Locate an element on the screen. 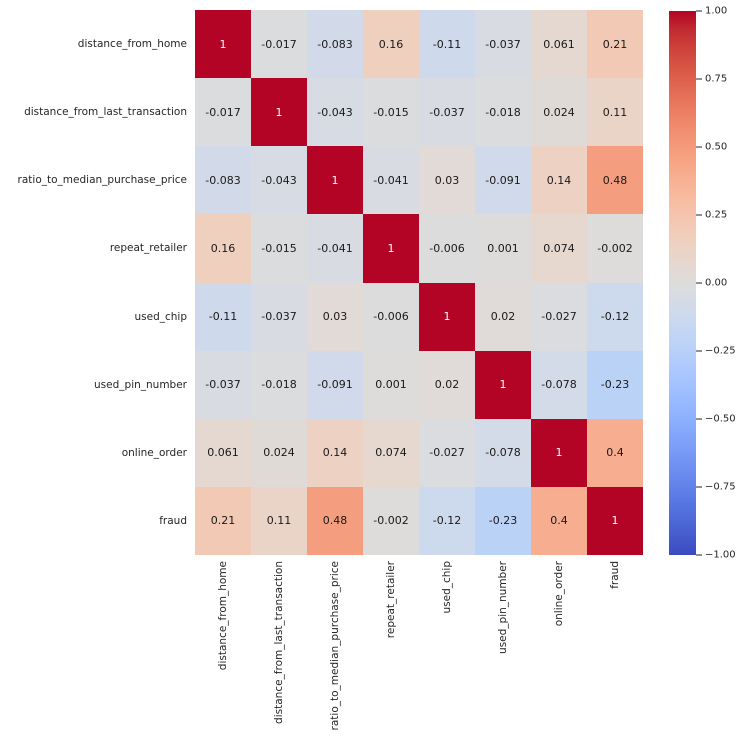  colorbar-tick: −0.25 is located at coordinates (716, 351).